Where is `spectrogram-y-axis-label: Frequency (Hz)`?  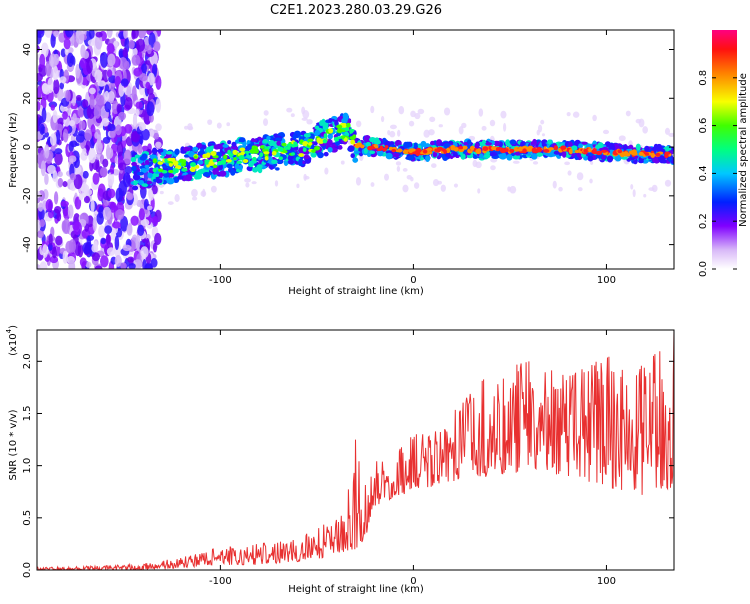 spectrogram-y-axis-label: Frequency (Hz) is located at coordinates (13, 150).